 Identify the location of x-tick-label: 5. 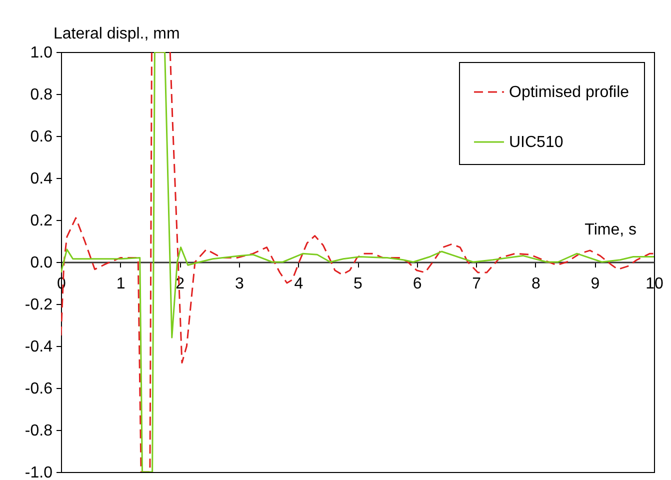
(358, 284).